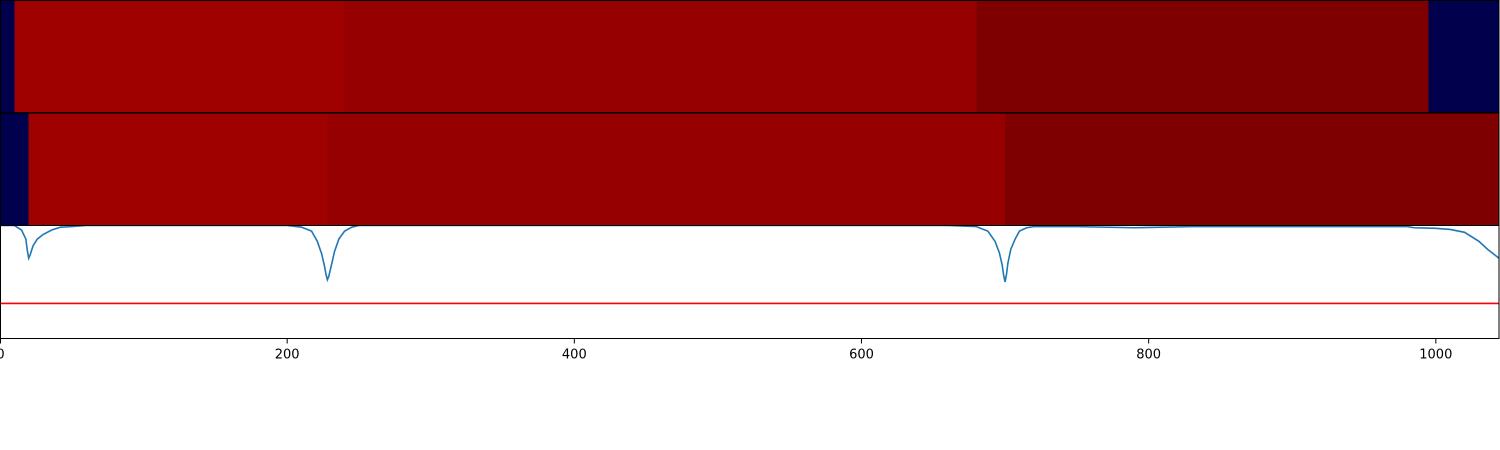 The width and height of the screenshot is (1500, 450). Describe the element at coordinates (1435, 355) in the screenshot. I see `x-tick-label-5: 1000` at that location.